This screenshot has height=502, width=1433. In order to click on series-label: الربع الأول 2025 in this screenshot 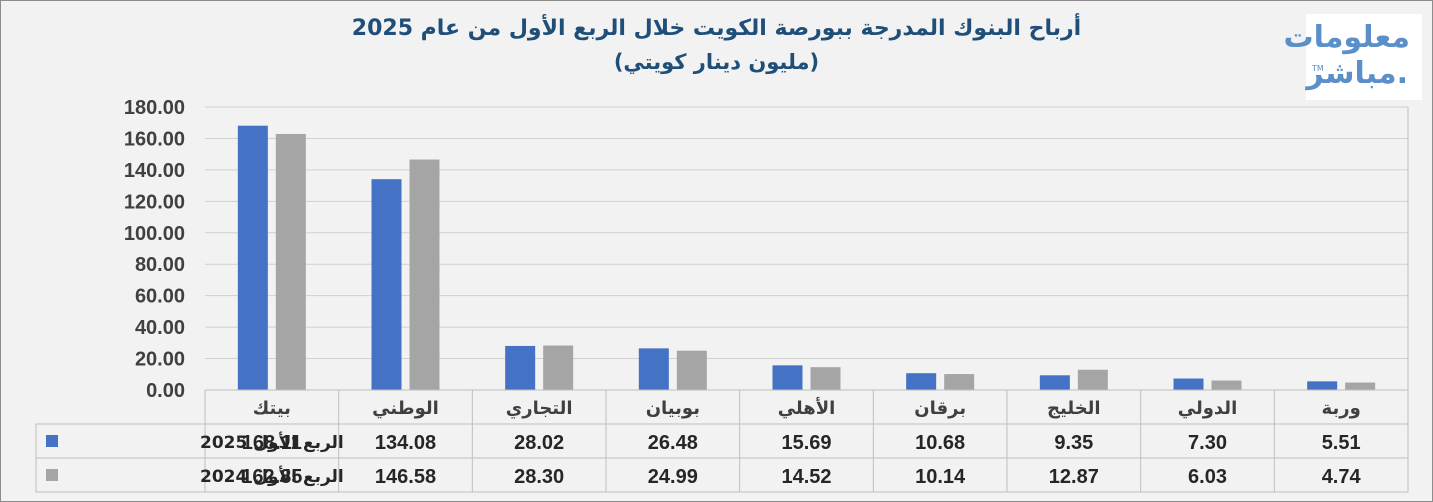, I will do `click(272, 442)`.